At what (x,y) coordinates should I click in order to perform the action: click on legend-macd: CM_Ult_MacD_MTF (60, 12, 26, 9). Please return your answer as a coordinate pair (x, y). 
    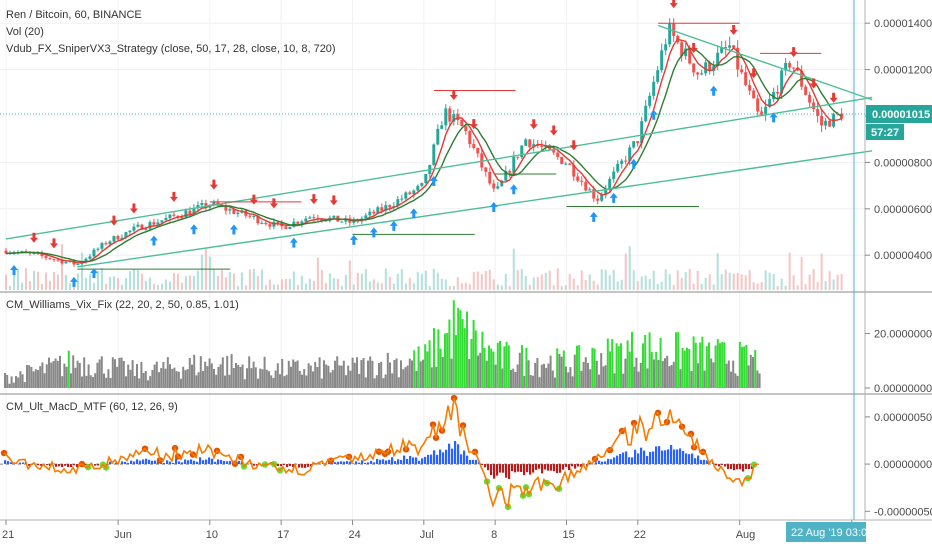
    Looking at the image, I should click on (92, 407).